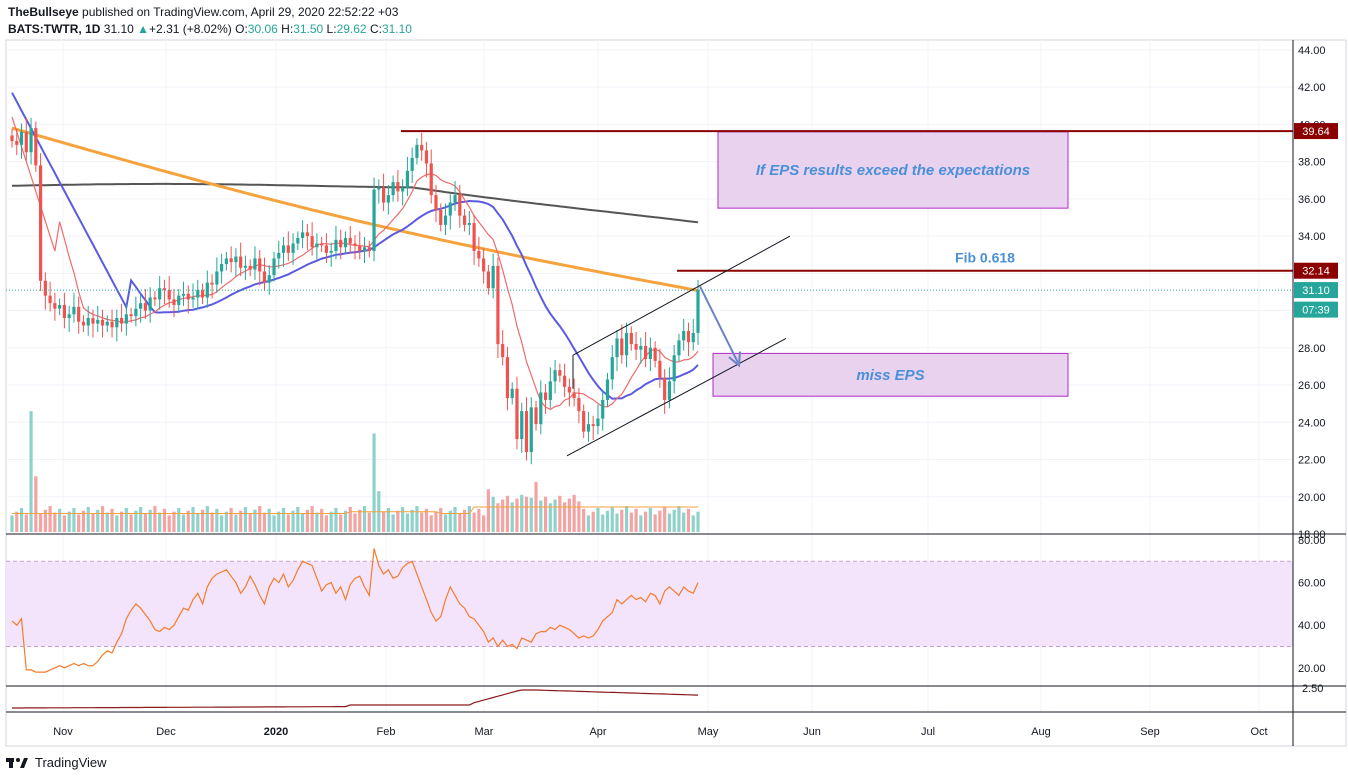  Describe the element at coordinates (355, 699) in the screenshot. I see `lower-indicator-line` at that location.